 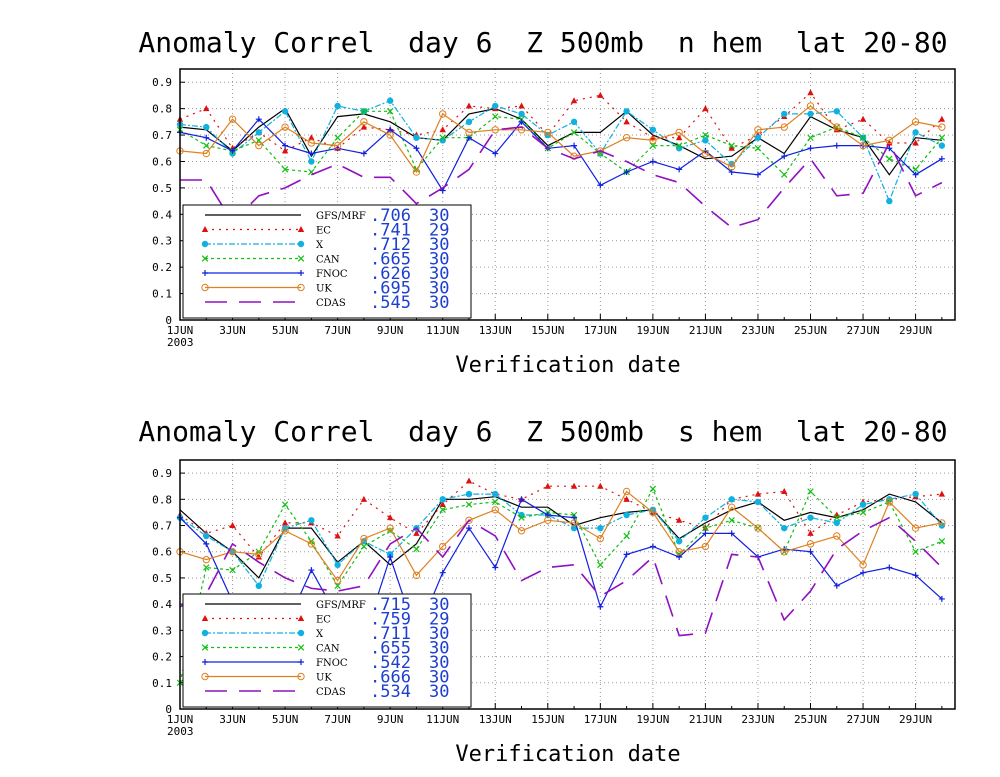 What do you see at coordinates (285, 330) in the screenshot?
I see `x-tick-label: 5JUN` at bounding box center [285, 330].